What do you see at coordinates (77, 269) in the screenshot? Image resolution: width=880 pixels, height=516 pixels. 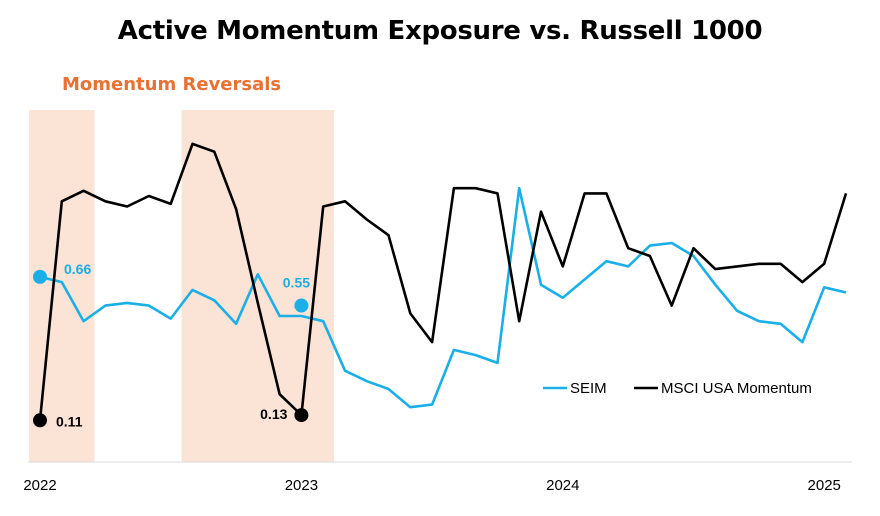 I see `highlight-label-1: 0.66` at bounding box center [77, 269].